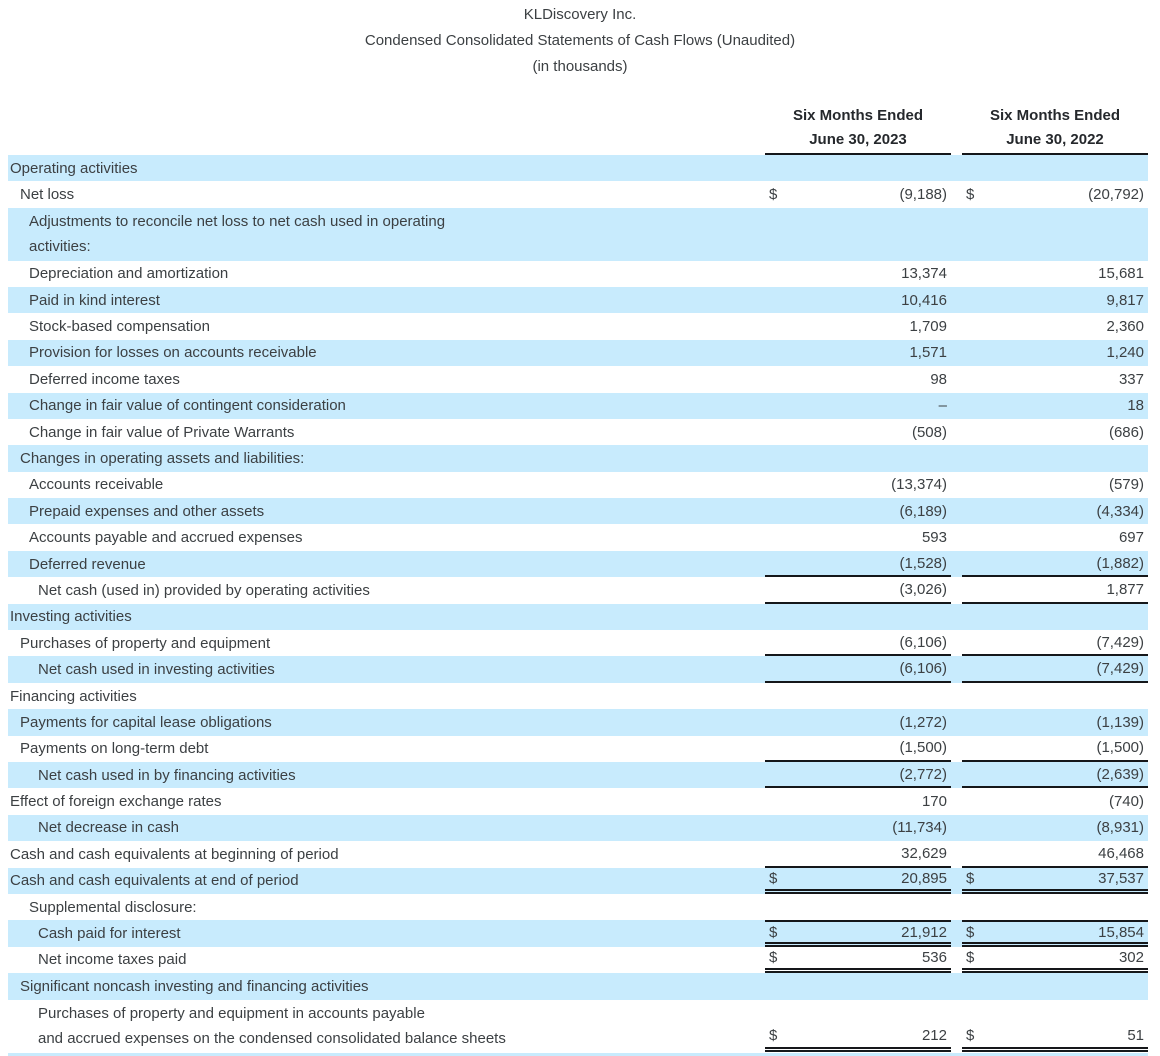 This screenshot has width=1160, height=1056. I want to click on value-cell-2022: 18, so click(1055, 406).